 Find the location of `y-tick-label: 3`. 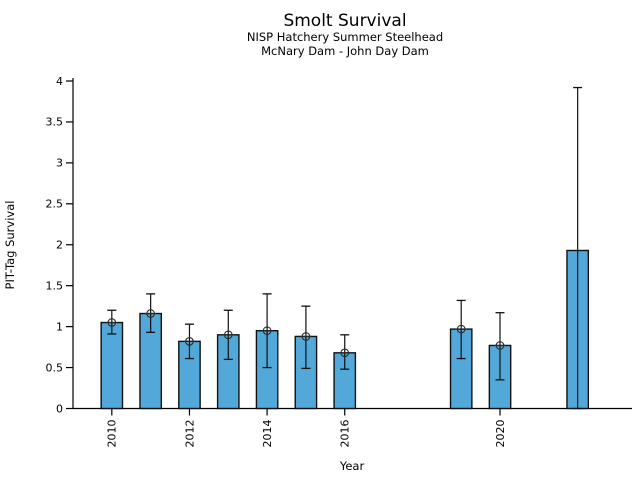

y-tick-label: 3 is located at coordinates (59, 163).